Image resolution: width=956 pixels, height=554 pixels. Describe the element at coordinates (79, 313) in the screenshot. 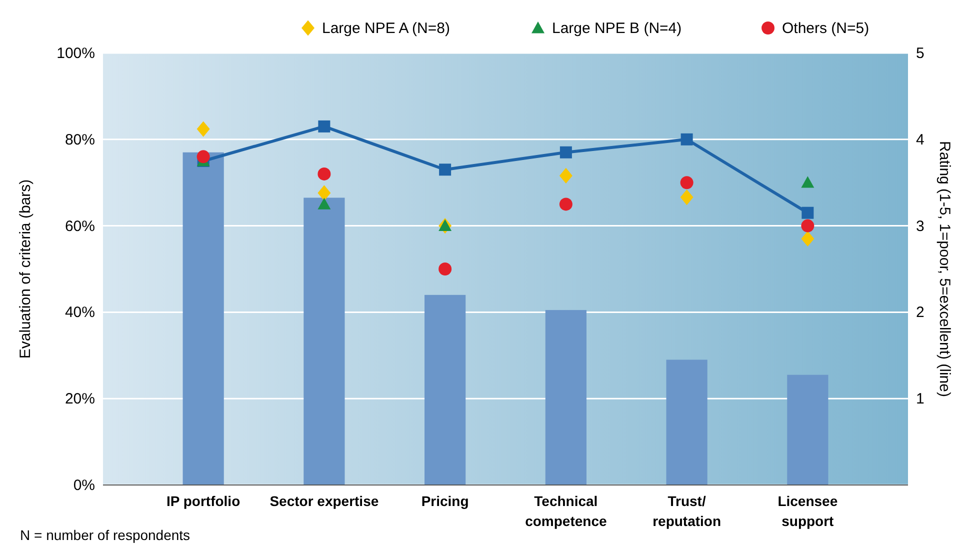

I see `y-tick-label: 40%` at that location.